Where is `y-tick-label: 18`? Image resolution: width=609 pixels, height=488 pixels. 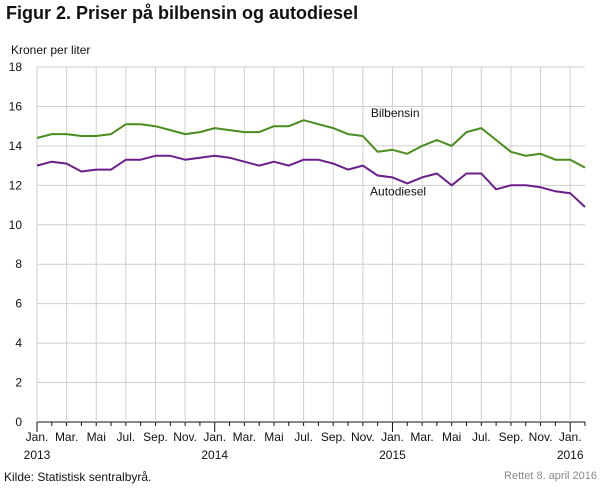
y-tick-label: 18 is located at coordinates (16, 67).